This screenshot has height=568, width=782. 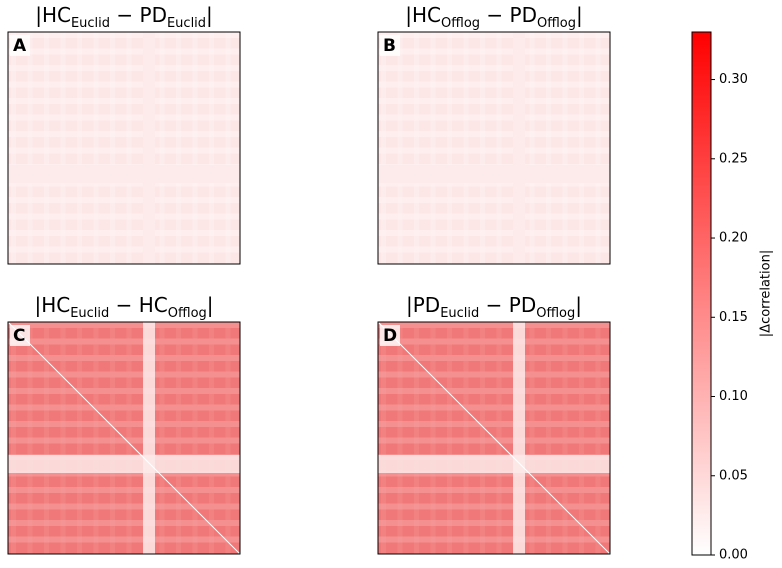 What do you see at coordinates (733, 555) in the screenshot?
I see `tick-label: 0.00` at bounding box center [733, 555].